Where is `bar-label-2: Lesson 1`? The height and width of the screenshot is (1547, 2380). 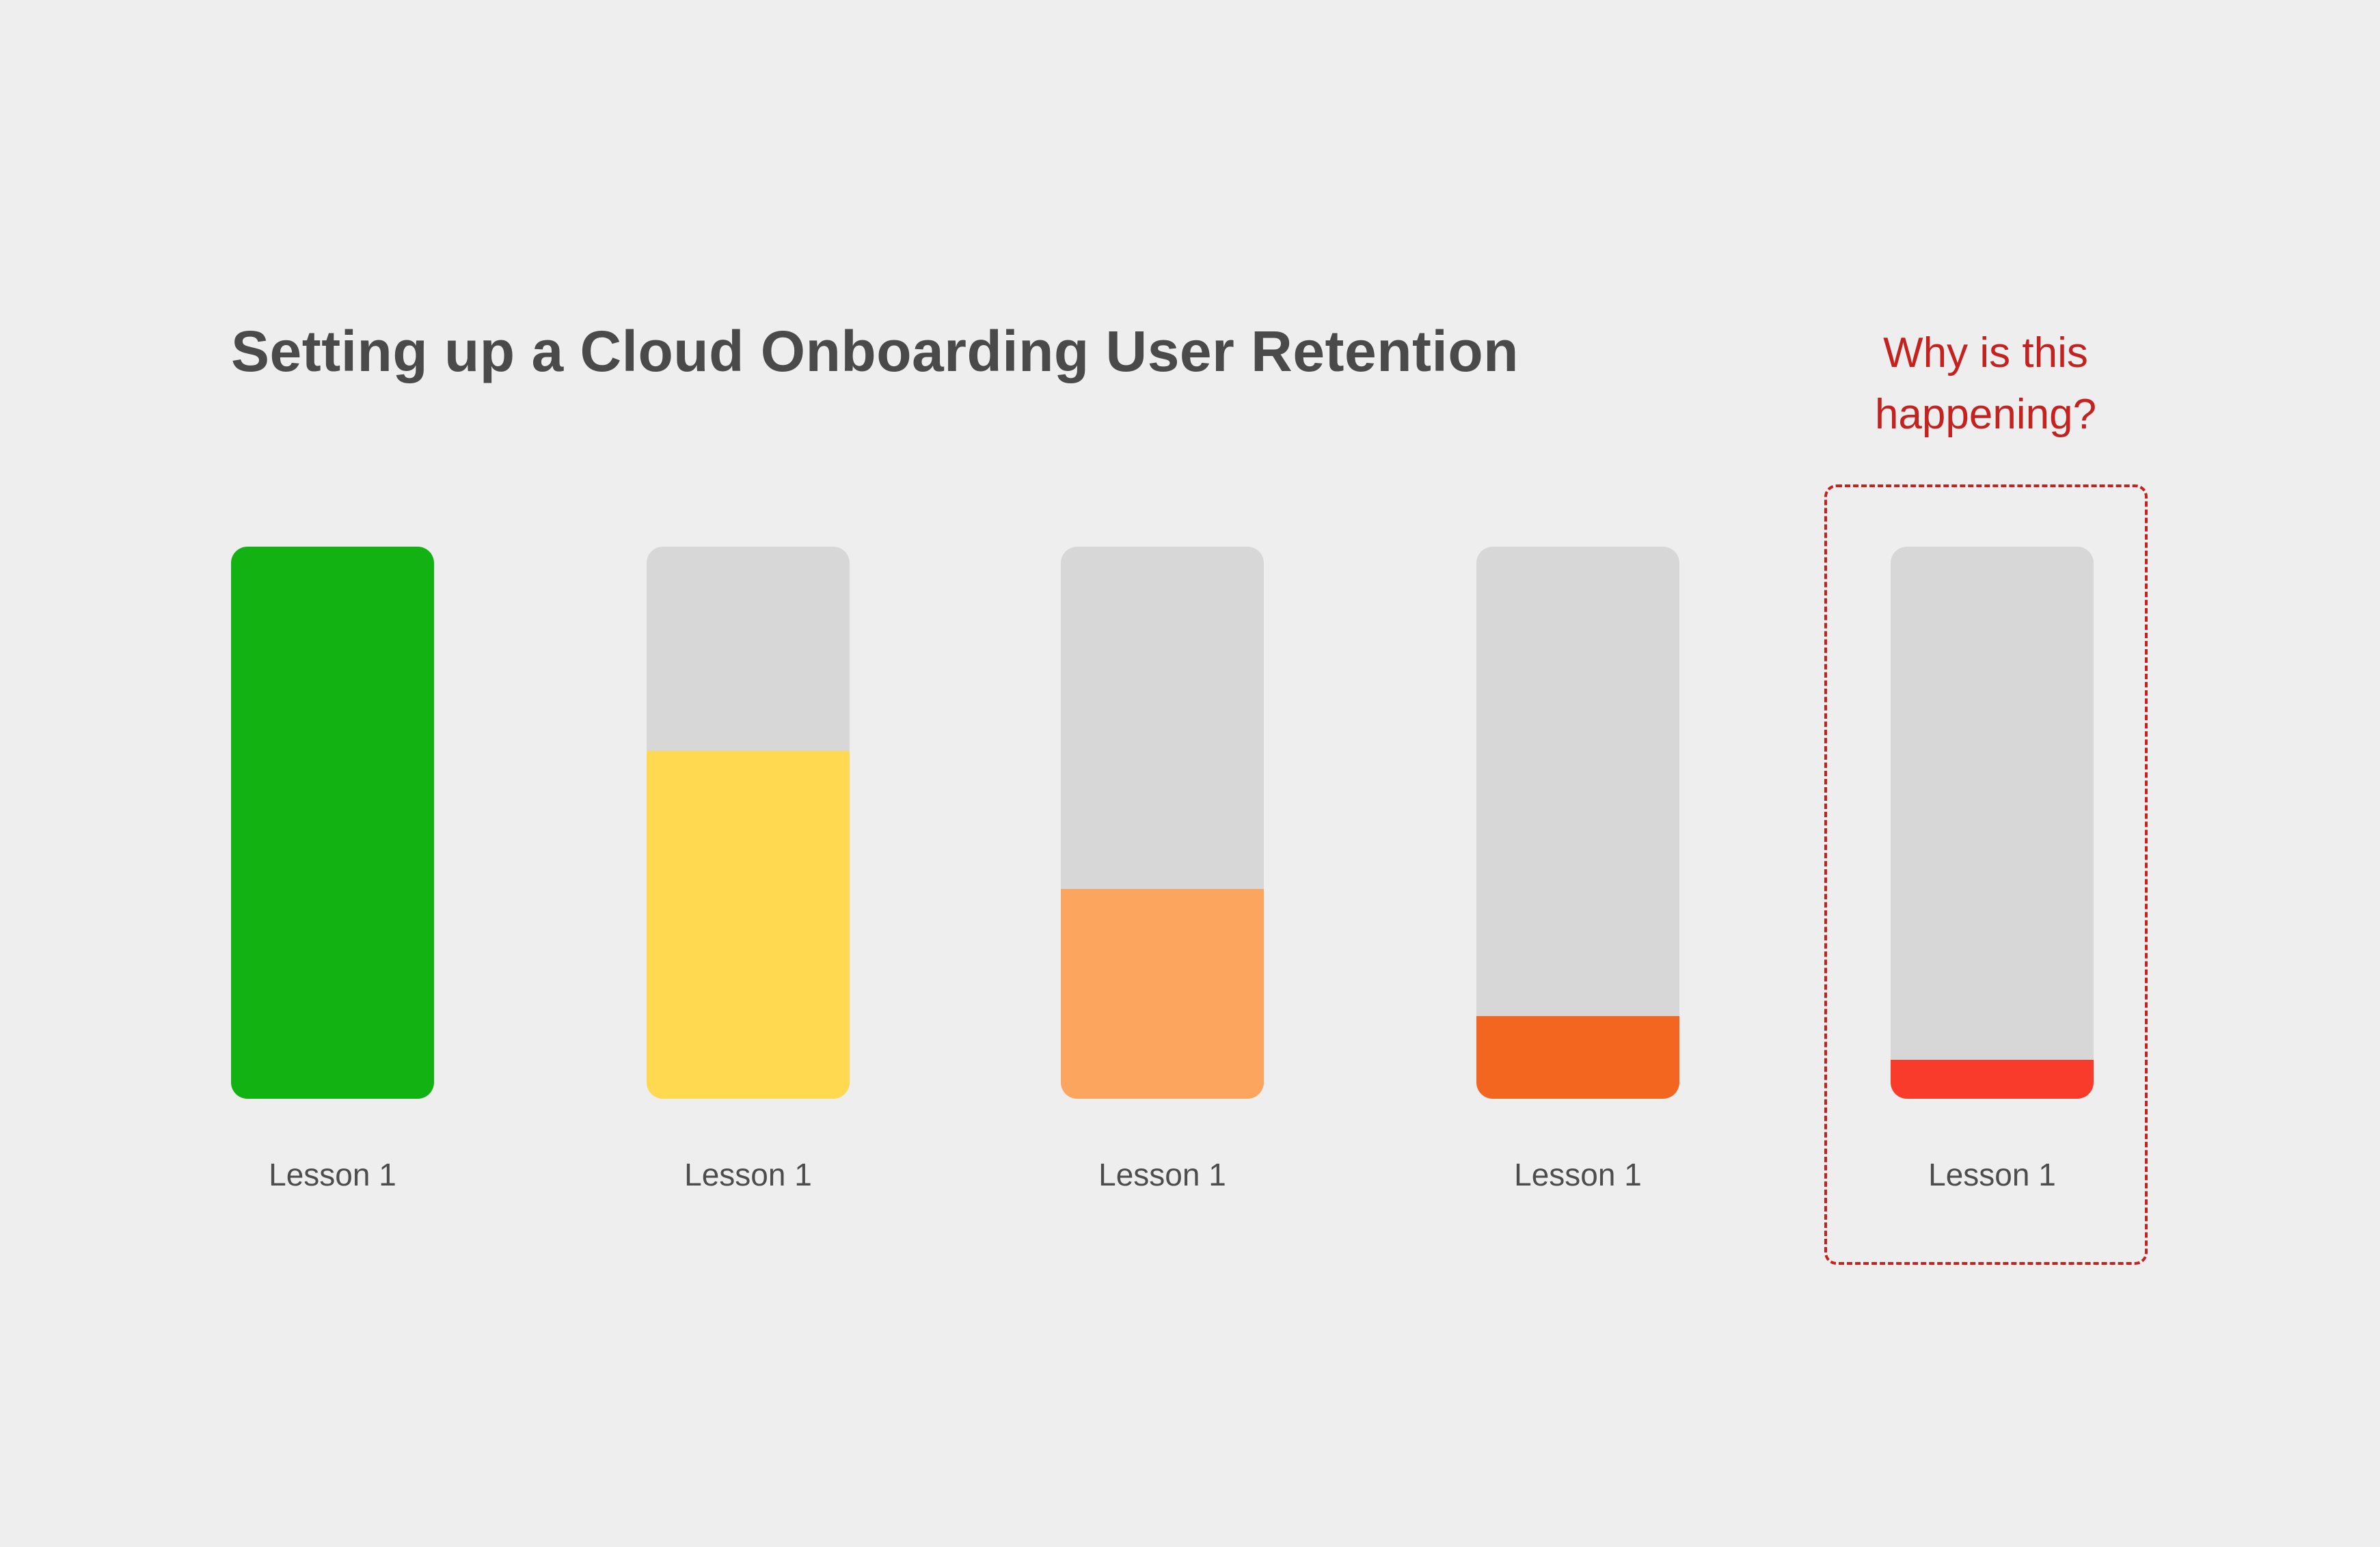
bar-label-2: Lesson 1 is located at coordinates (748, 1174).